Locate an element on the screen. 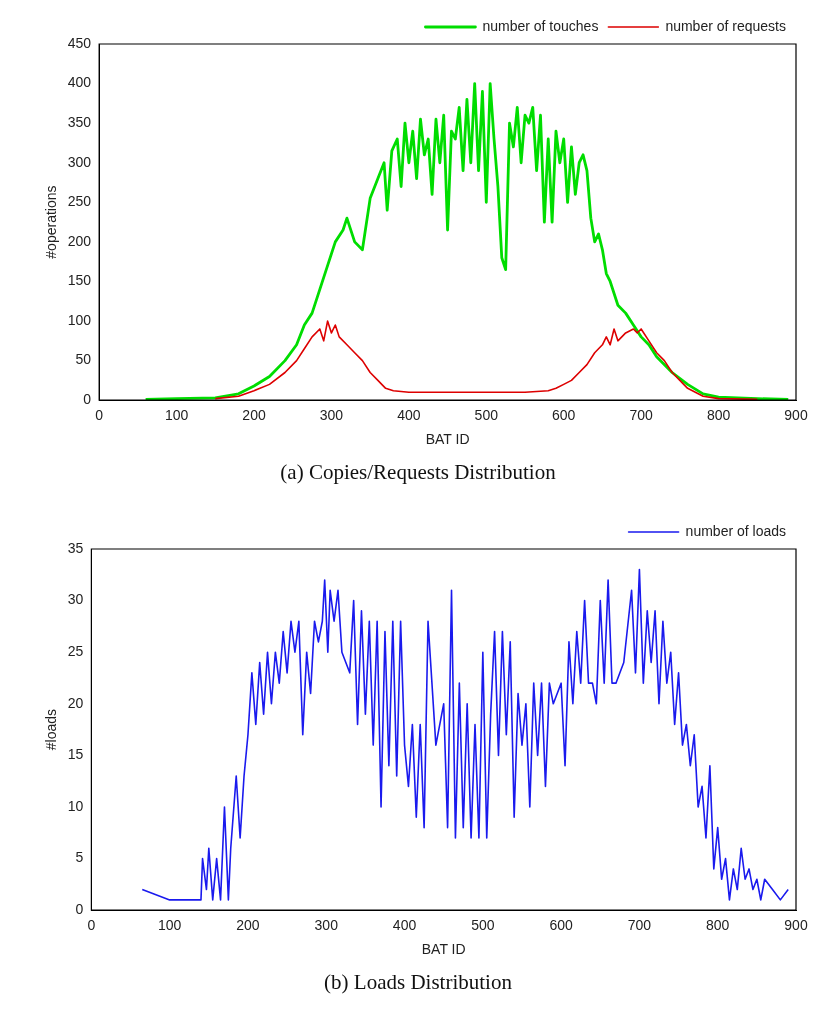 The height and width of the screenshot is (1011, 836). y-tick-label: 5 is located at coordinates (79, 857).